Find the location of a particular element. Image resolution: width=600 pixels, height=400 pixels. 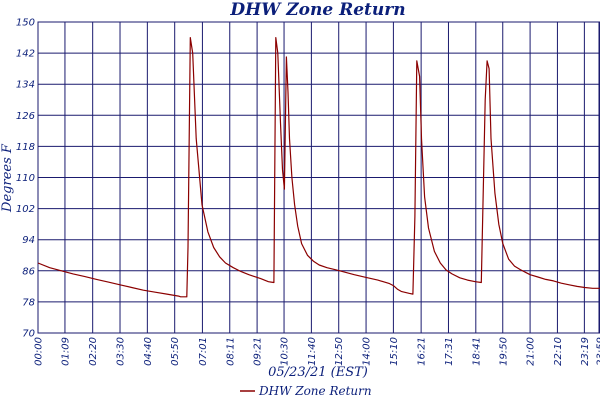

x-tick-label: 23:59 is located at coordinates (598, 351).